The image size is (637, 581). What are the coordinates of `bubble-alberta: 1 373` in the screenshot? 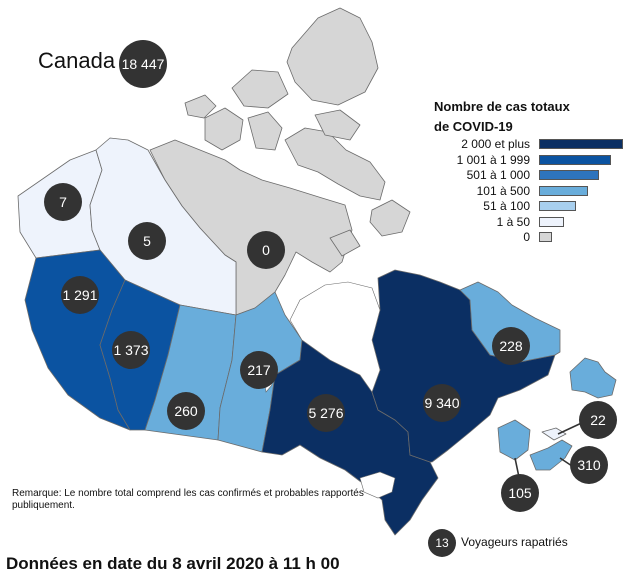 It's located at (131, 350).